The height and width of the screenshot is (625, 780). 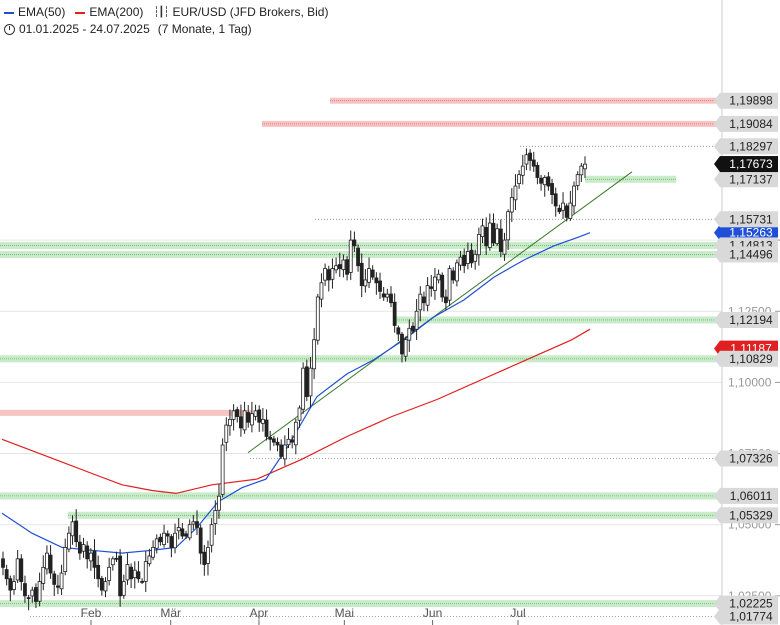 I want to click on level-price-tag: 1,14496, so click(x=746, y=254).